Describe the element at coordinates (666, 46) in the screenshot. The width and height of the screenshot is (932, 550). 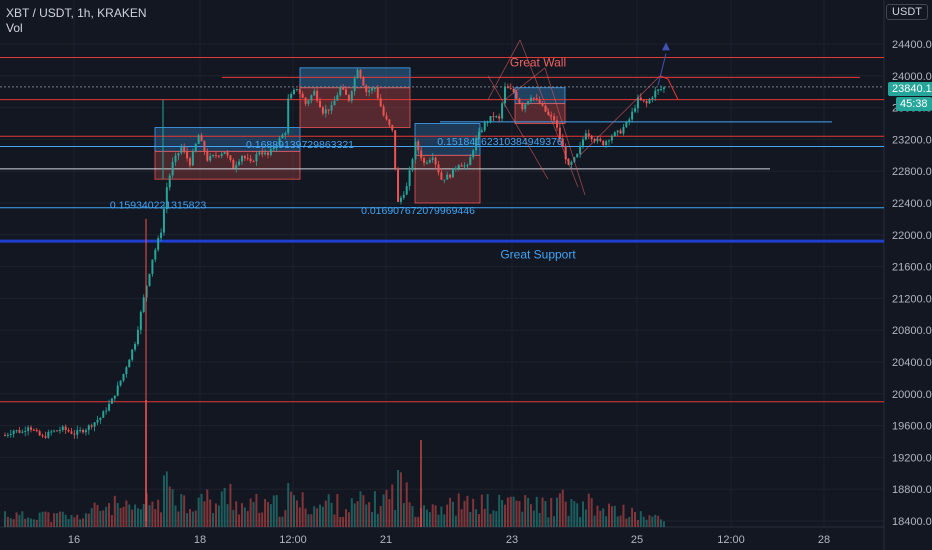
I see `arrow-head-icon` at that location.